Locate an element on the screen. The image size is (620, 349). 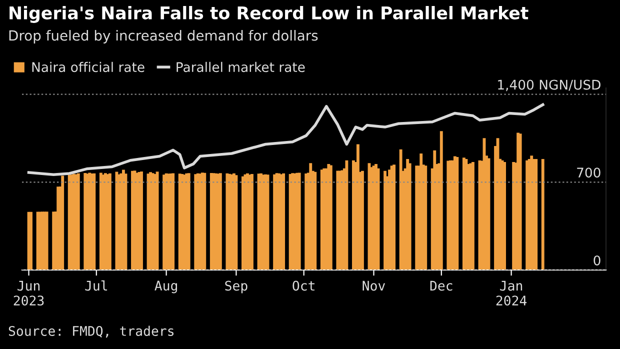
x-tick-label: Jul is located at coordinates (96, 285).